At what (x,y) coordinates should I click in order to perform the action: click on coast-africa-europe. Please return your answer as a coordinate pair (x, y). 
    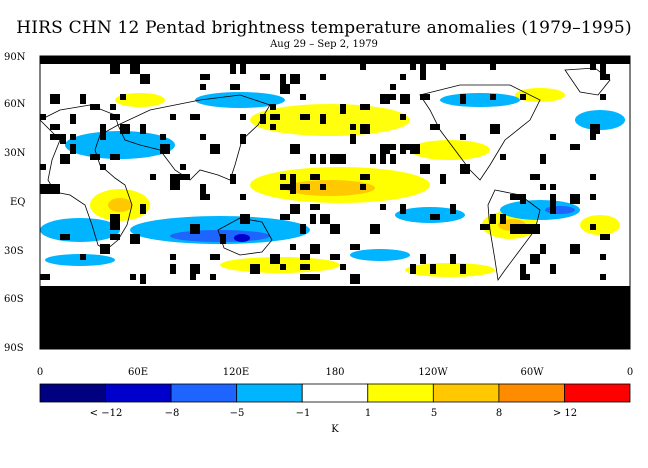
    Looking at the image, I should click on (86, 177).